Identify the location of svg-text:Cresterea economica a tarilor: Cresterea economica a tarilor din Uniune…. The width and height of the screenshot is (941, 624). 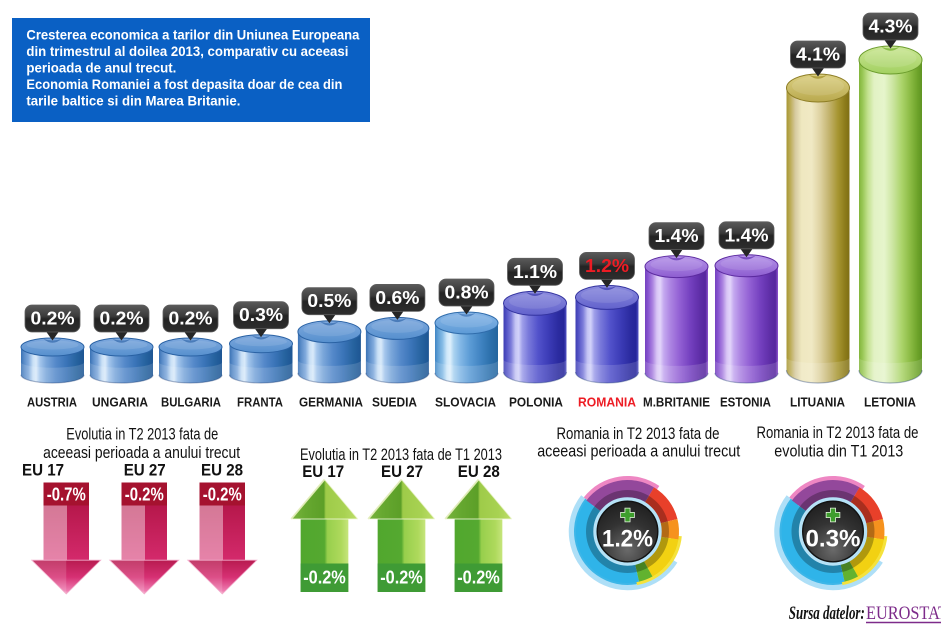
(192, 35).